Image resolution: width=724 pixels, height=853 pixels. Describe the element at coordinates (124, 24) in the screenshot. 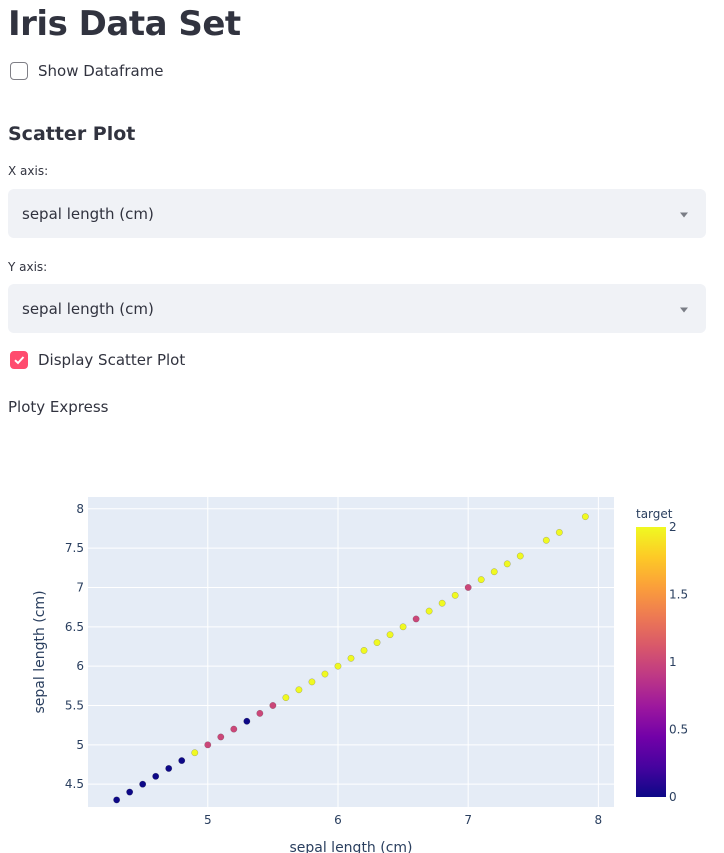

I see `page-title: Iris Data Set` at that location.